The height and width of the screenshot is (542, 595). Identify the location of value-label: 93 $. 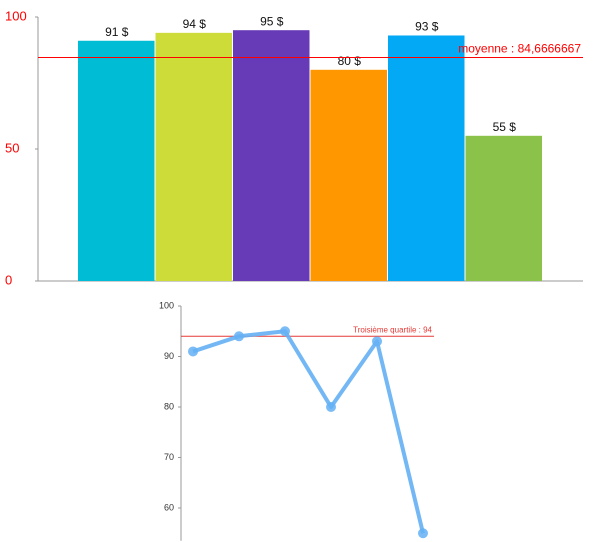
(427, 27).